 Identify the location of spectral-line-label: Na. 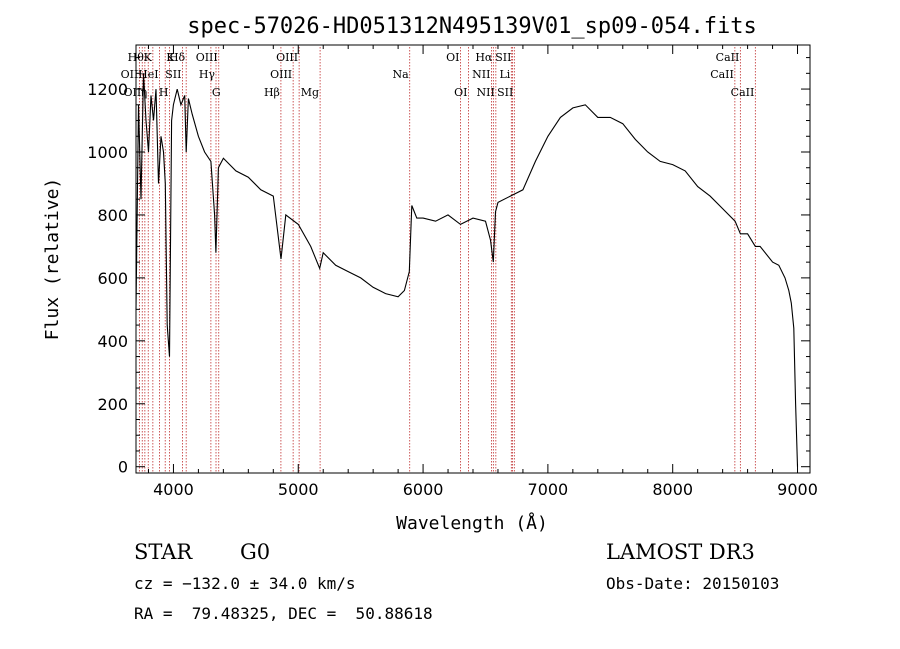
(401, 74).